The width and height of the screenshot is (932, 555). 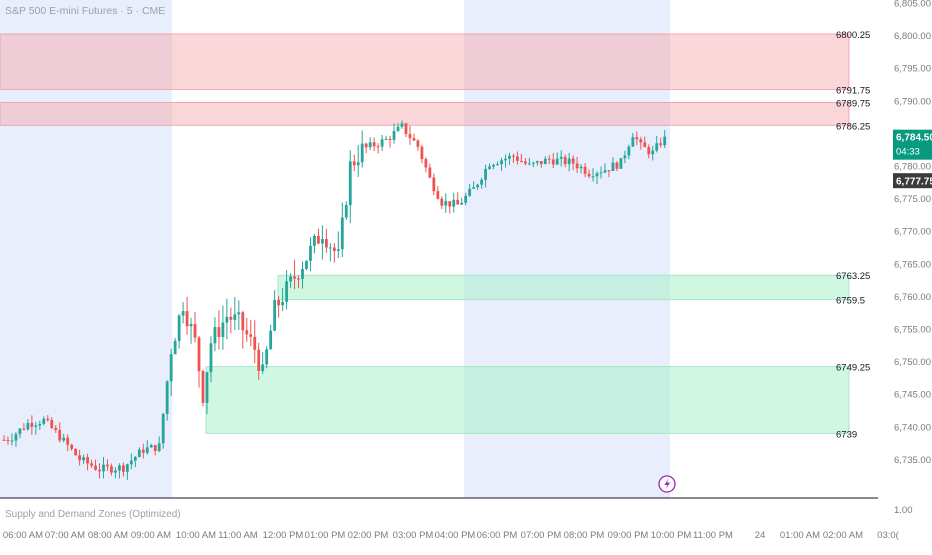 What do you see at coordinates (912, 181) in the screenshot?
I see `prev-close-tag` at bounding box center [912, 181].